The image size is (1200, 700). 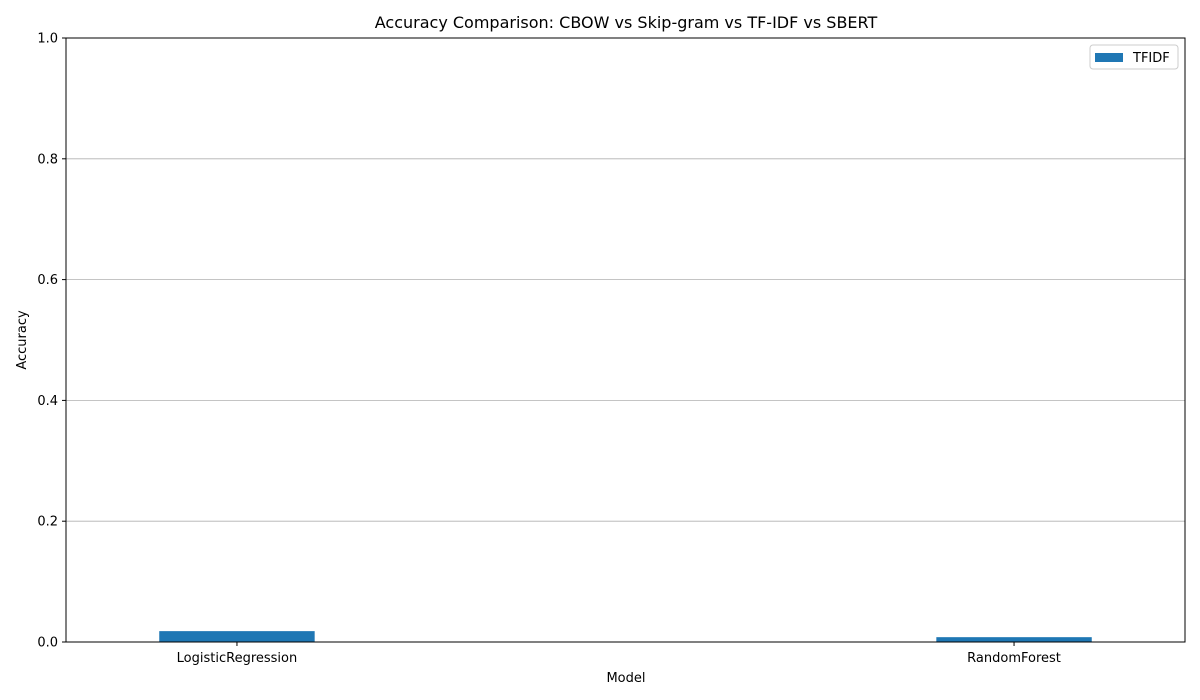 I want to click on y-tick-label: 0.6, so click(x=47, y=280).